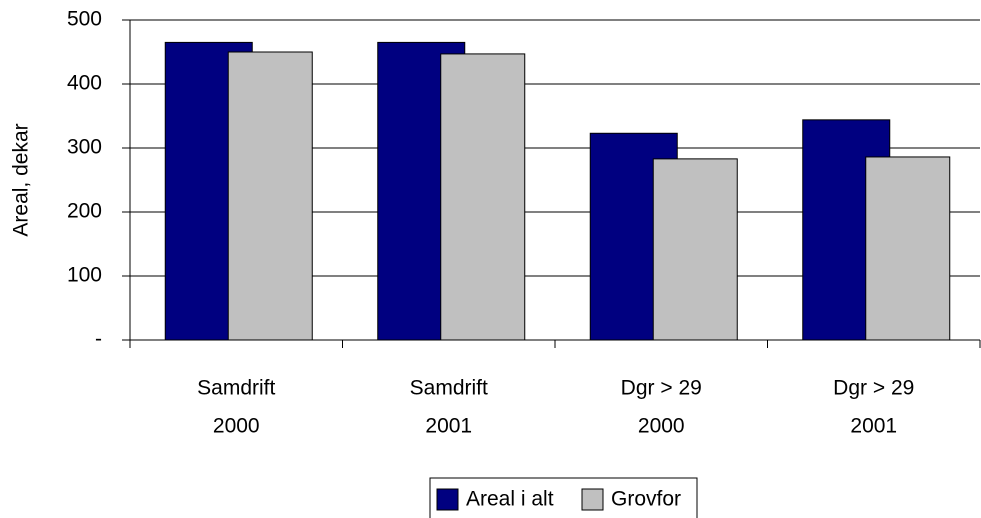 The image size is (981, 518). I want to click on legend-box, so click(563, 497).